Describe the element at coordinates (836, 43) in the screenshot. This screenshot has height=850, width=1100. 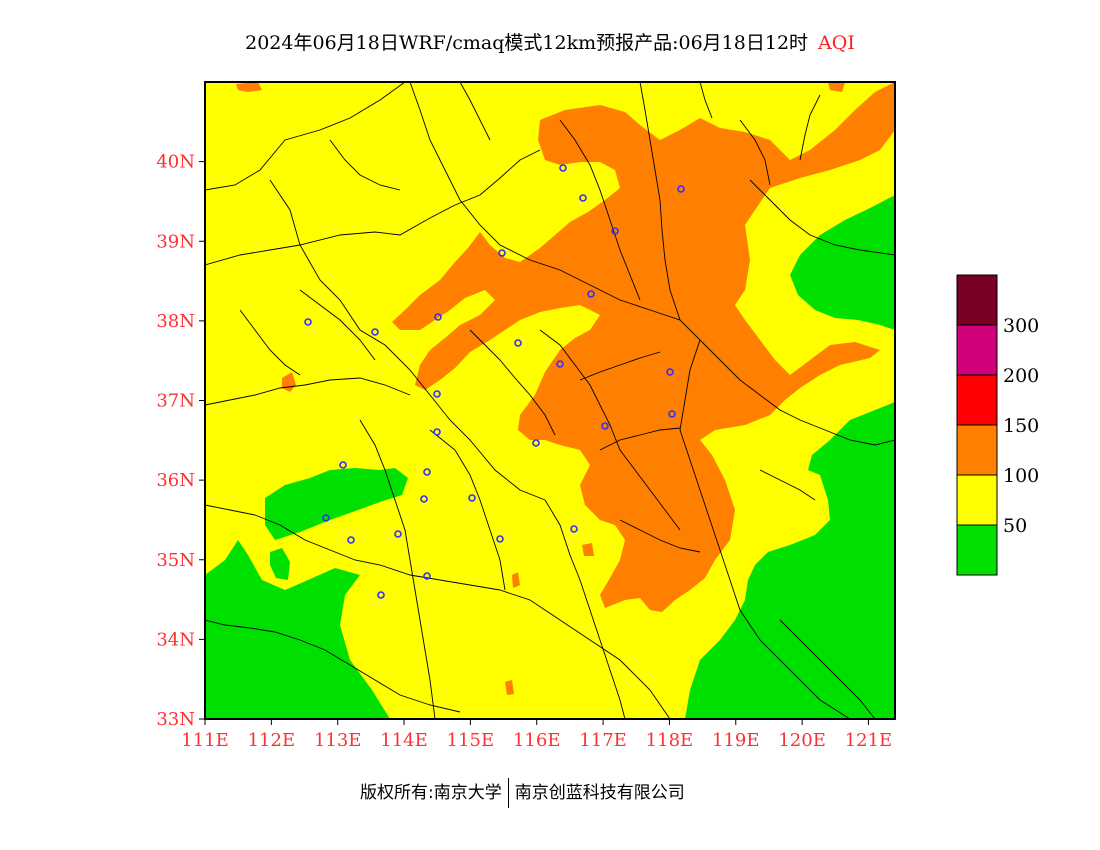
I see `title-variable: AQI` at that location.